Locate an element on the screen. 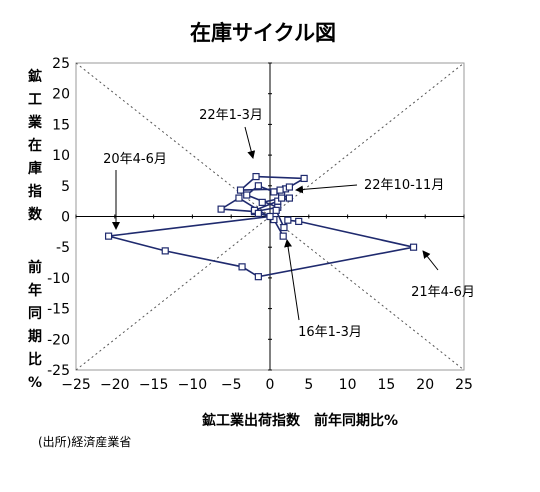 The image size is (540, 492). x-tick-label: 15 is located at coordinates (386, 385).